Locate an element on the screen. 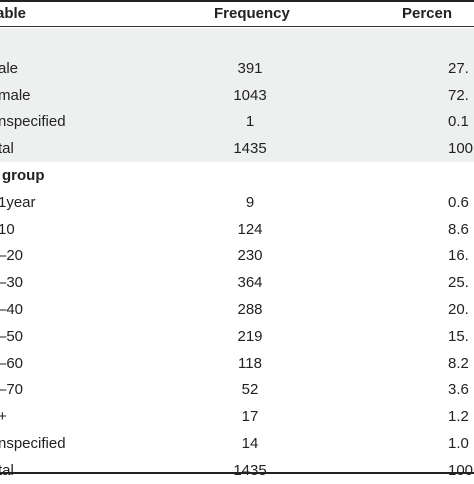  table-header-row: able Frequency Percen is located at coordinates (237, 14).